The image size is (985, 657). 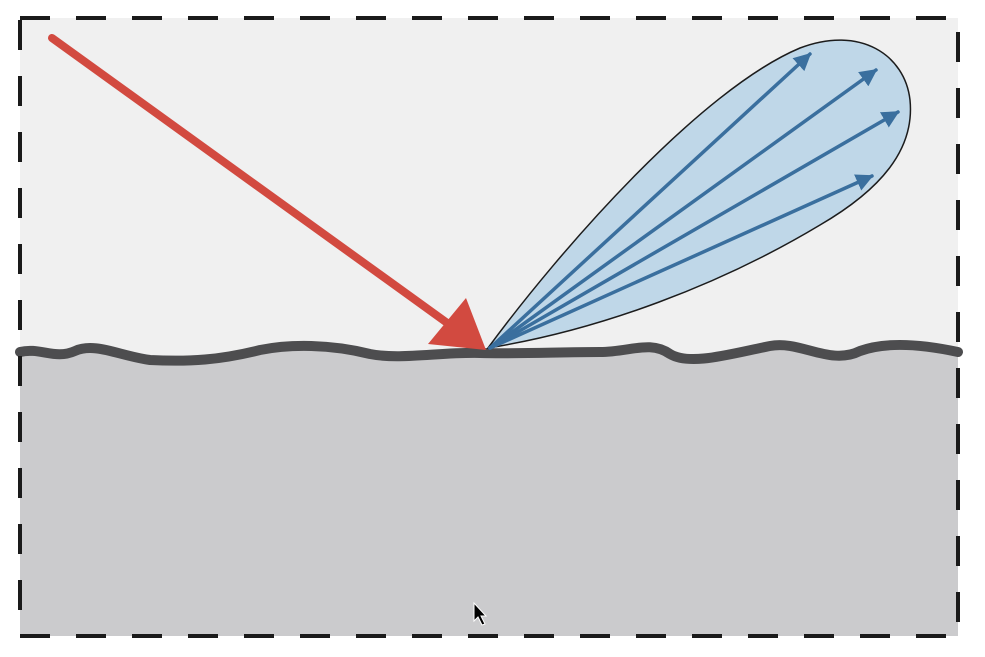 What do you see at coordinates (480, 613) in the screenshot?
I see `mouse-pointer-icon` at bounding box center [480, 613].